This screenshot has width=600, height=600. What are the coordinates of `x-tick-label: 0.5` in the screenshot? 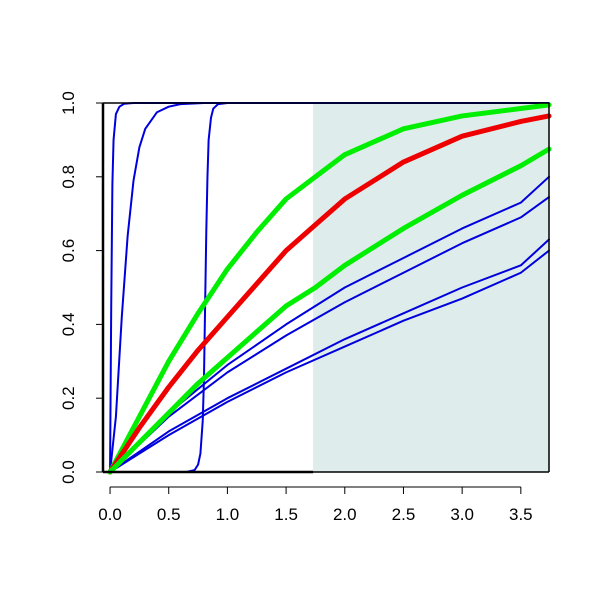 It's located at (169, 514).